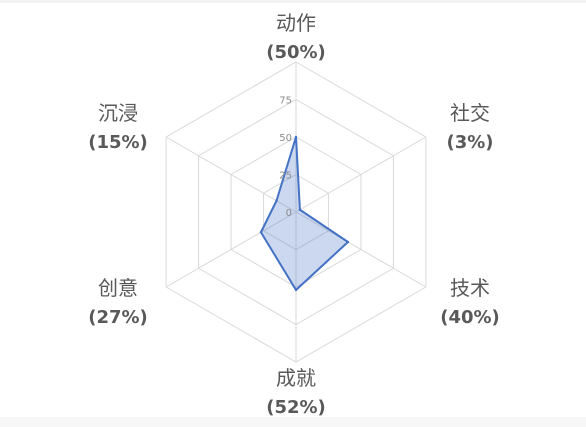 This screenshot has height=427, width=586. What do you see at coordinates (469, 142) in the screenshot?
I see `category-percent-label: (3%)` at bounding box center [469, 142].